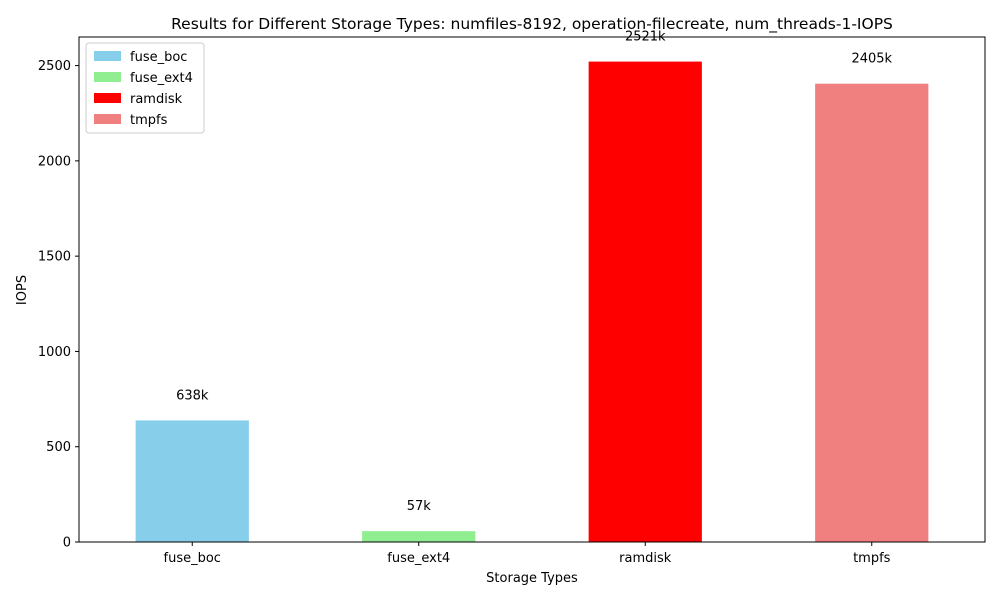  Describe the element at coordinates (54, 66) in the screenshot. I see `y-tick-label-2500: 2500` at that location.